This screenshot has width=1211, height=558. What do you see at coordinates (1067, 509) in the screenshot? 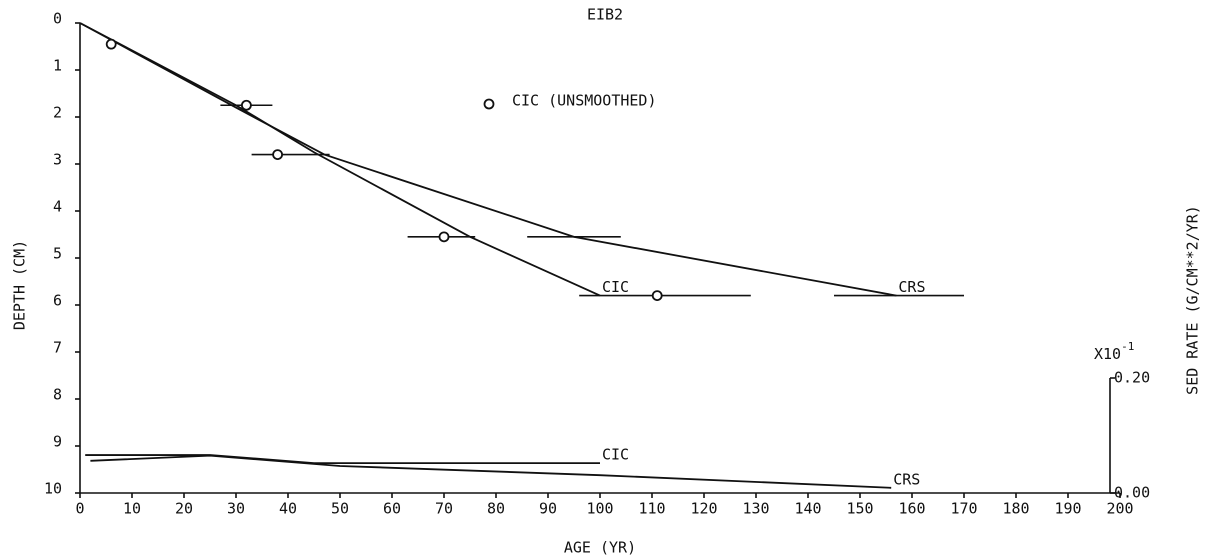
I see `x-tick-label: 190` at bounding box center [1067, 509].